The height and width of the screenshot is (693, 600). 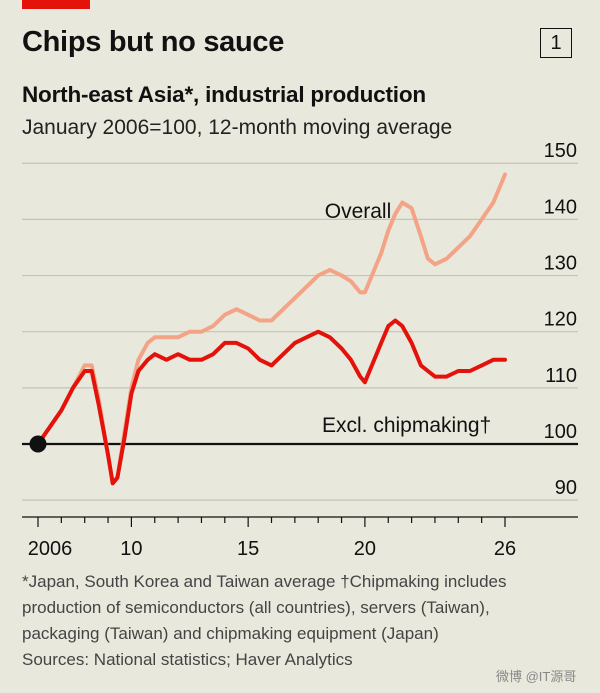 What do you see at coordinates (131, 549) in the screenshot?
I see `x-tick-label: 10` at bounding box center [131, 549].